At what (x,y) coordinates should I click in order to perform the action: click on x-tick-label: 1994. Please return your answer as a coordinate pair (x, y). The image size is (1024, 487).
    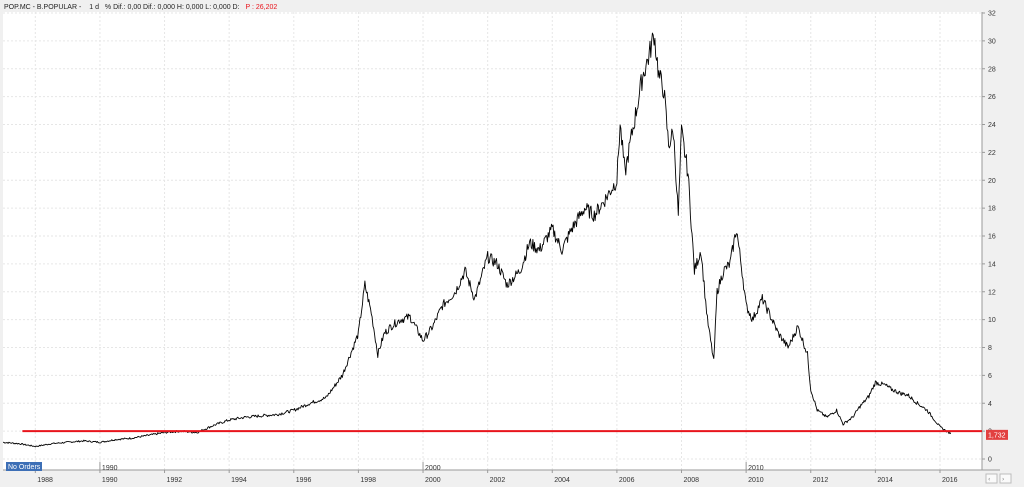
    Looking at the image, I should click on (239, 480).